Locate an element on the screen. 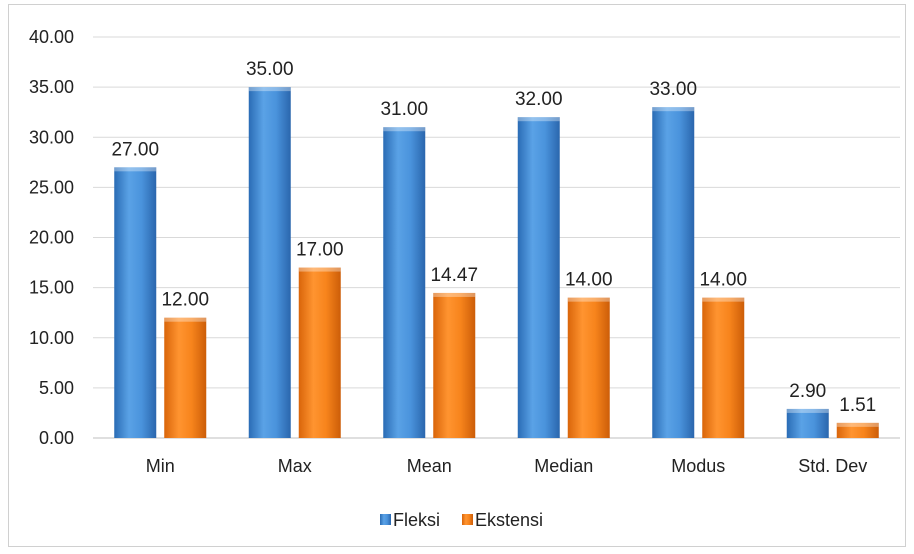  bar-fleksi-std-dev is located at coordinates (807, 423).